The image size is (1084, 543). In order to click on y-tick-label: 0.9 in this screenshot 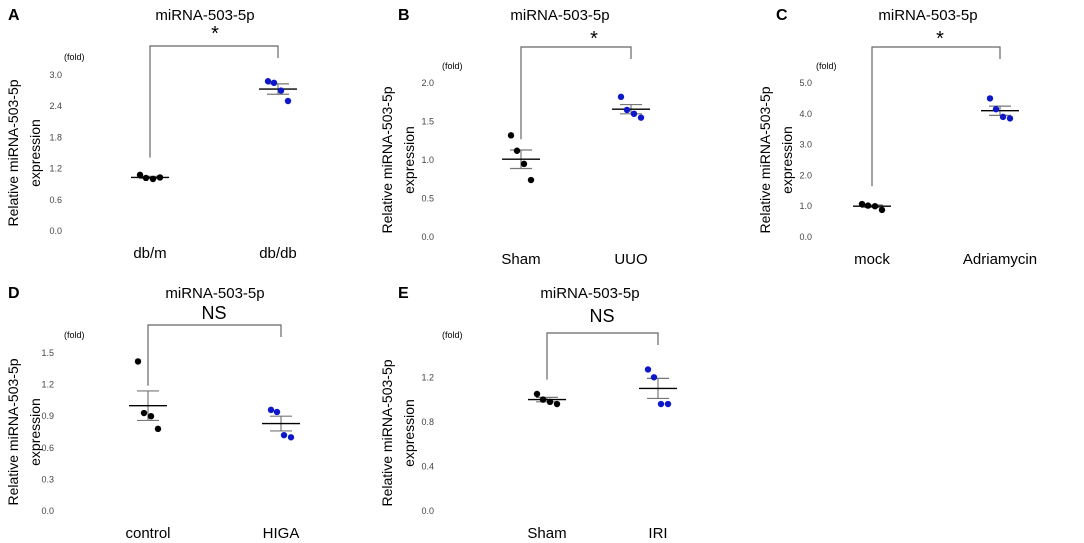, I will do `click(47, 416)`.